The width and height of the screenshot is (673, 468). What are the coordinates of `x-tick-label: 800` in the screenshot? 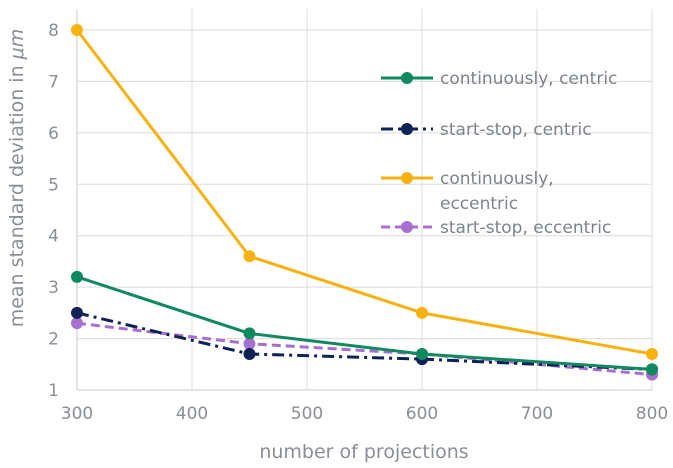 It's located at (652, 414).